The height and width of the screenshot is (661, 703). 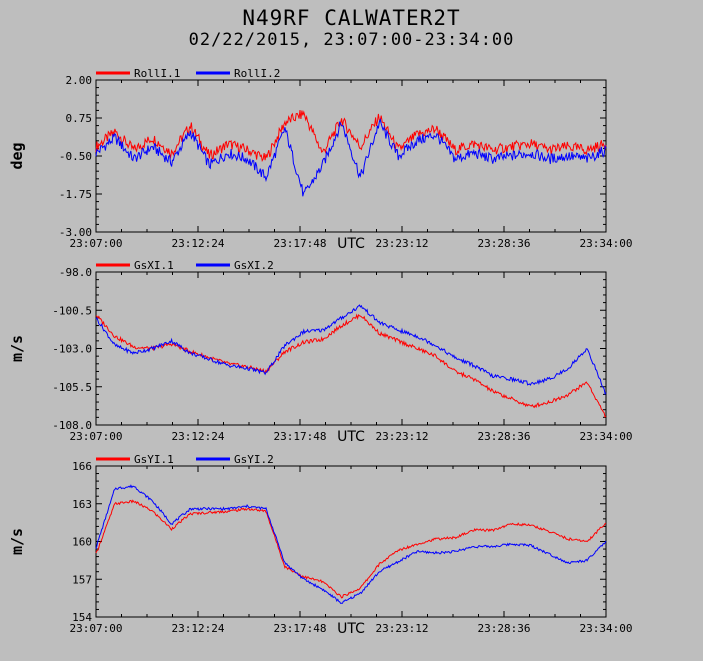 What do you see at coordinates (75, 156) in the screenshot?
I see `y-tick-label: -0.50` at bounding box center [75, 156].